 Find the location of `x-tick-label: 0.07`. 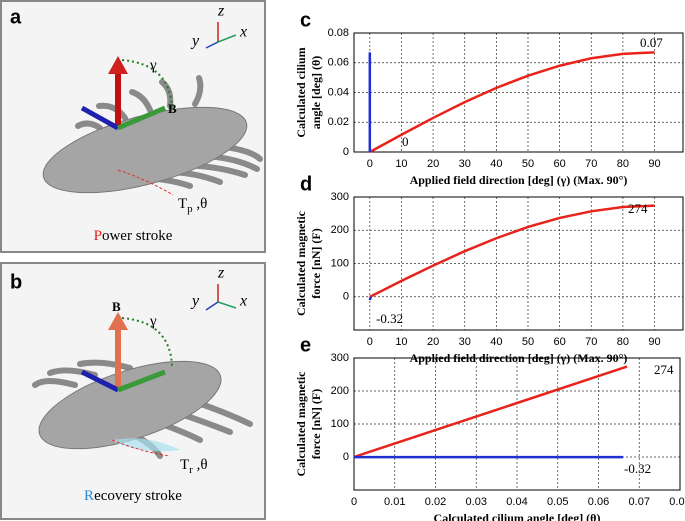

x-tick-label: 0.07 is located at coordinates (639, 502).